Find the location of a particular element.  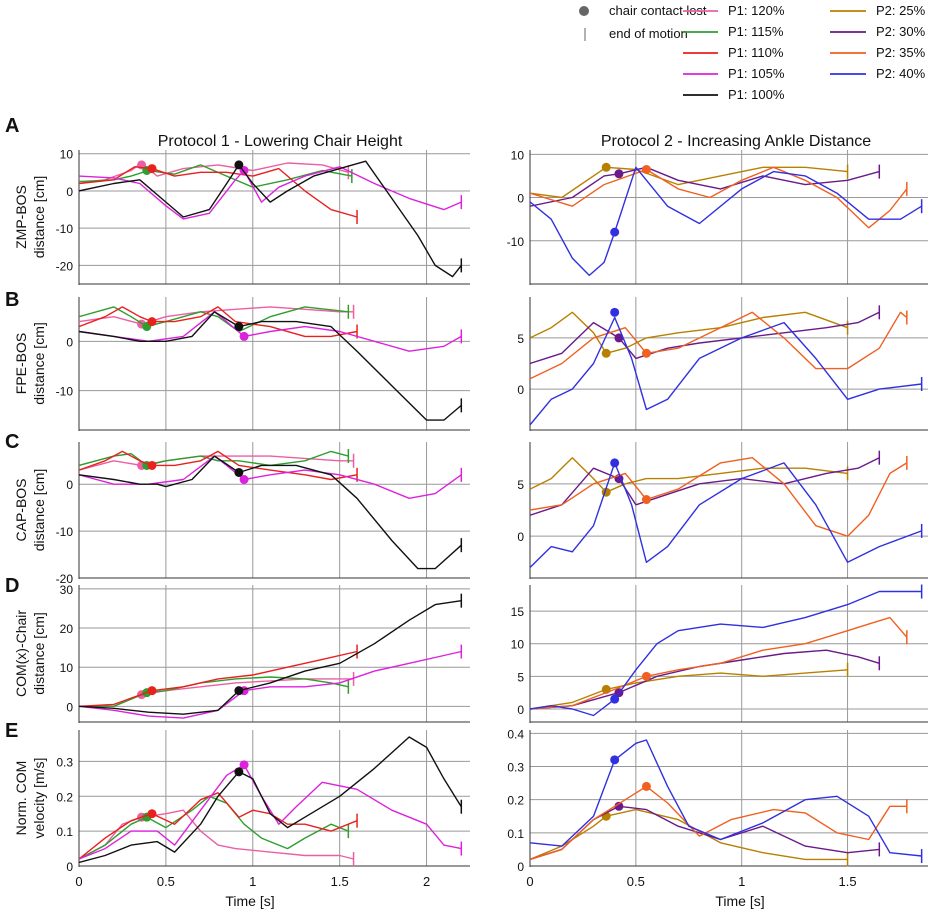

legend-contact-label: chair contact lost is located at coordinates (658, 10).